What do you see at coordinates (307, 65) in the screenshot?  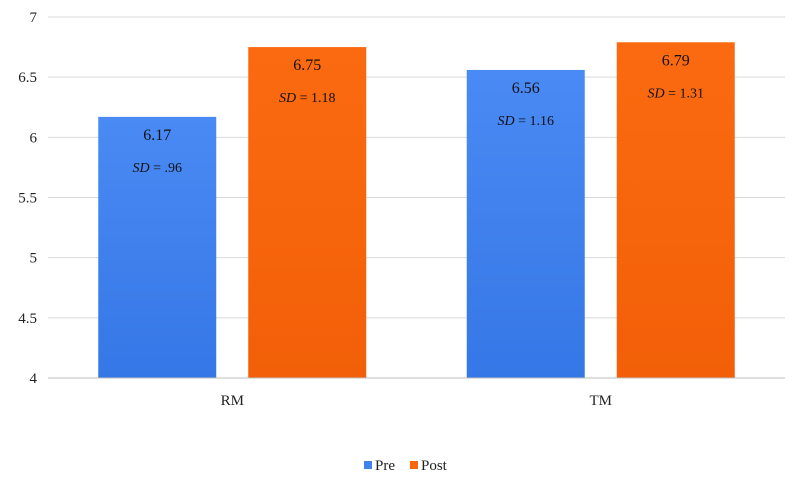 I see `data-label: 6.75` at bounding box center [307, 65].